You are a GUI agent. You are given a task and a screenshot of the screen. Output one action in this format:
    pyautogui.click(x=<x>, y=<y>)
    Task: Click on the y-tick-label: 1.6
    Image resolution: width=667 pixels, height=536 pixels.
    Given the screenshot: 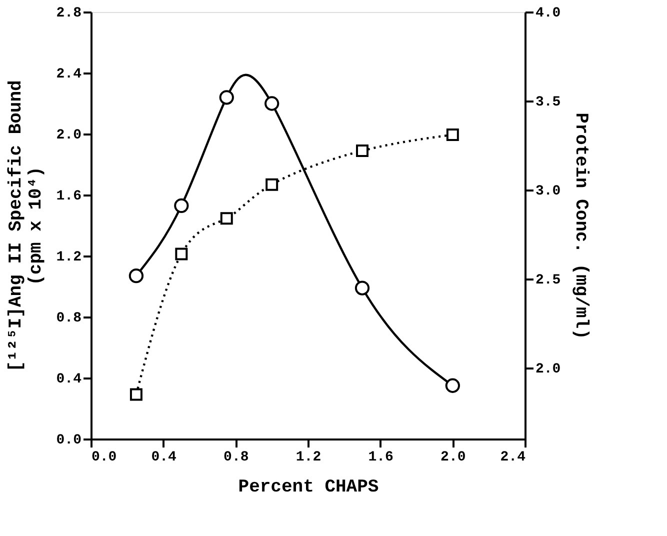 What is the action you would take?
    pyautogui.click(x=69, y=196)
    